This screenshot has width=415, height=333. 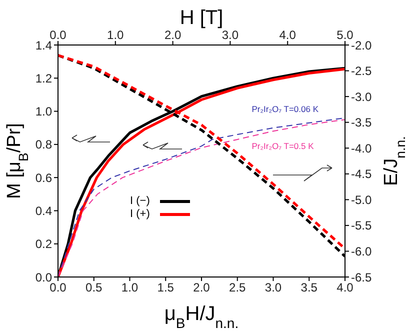 I want to click on y-tick-label: 1.0, so click(x=43, y=111).